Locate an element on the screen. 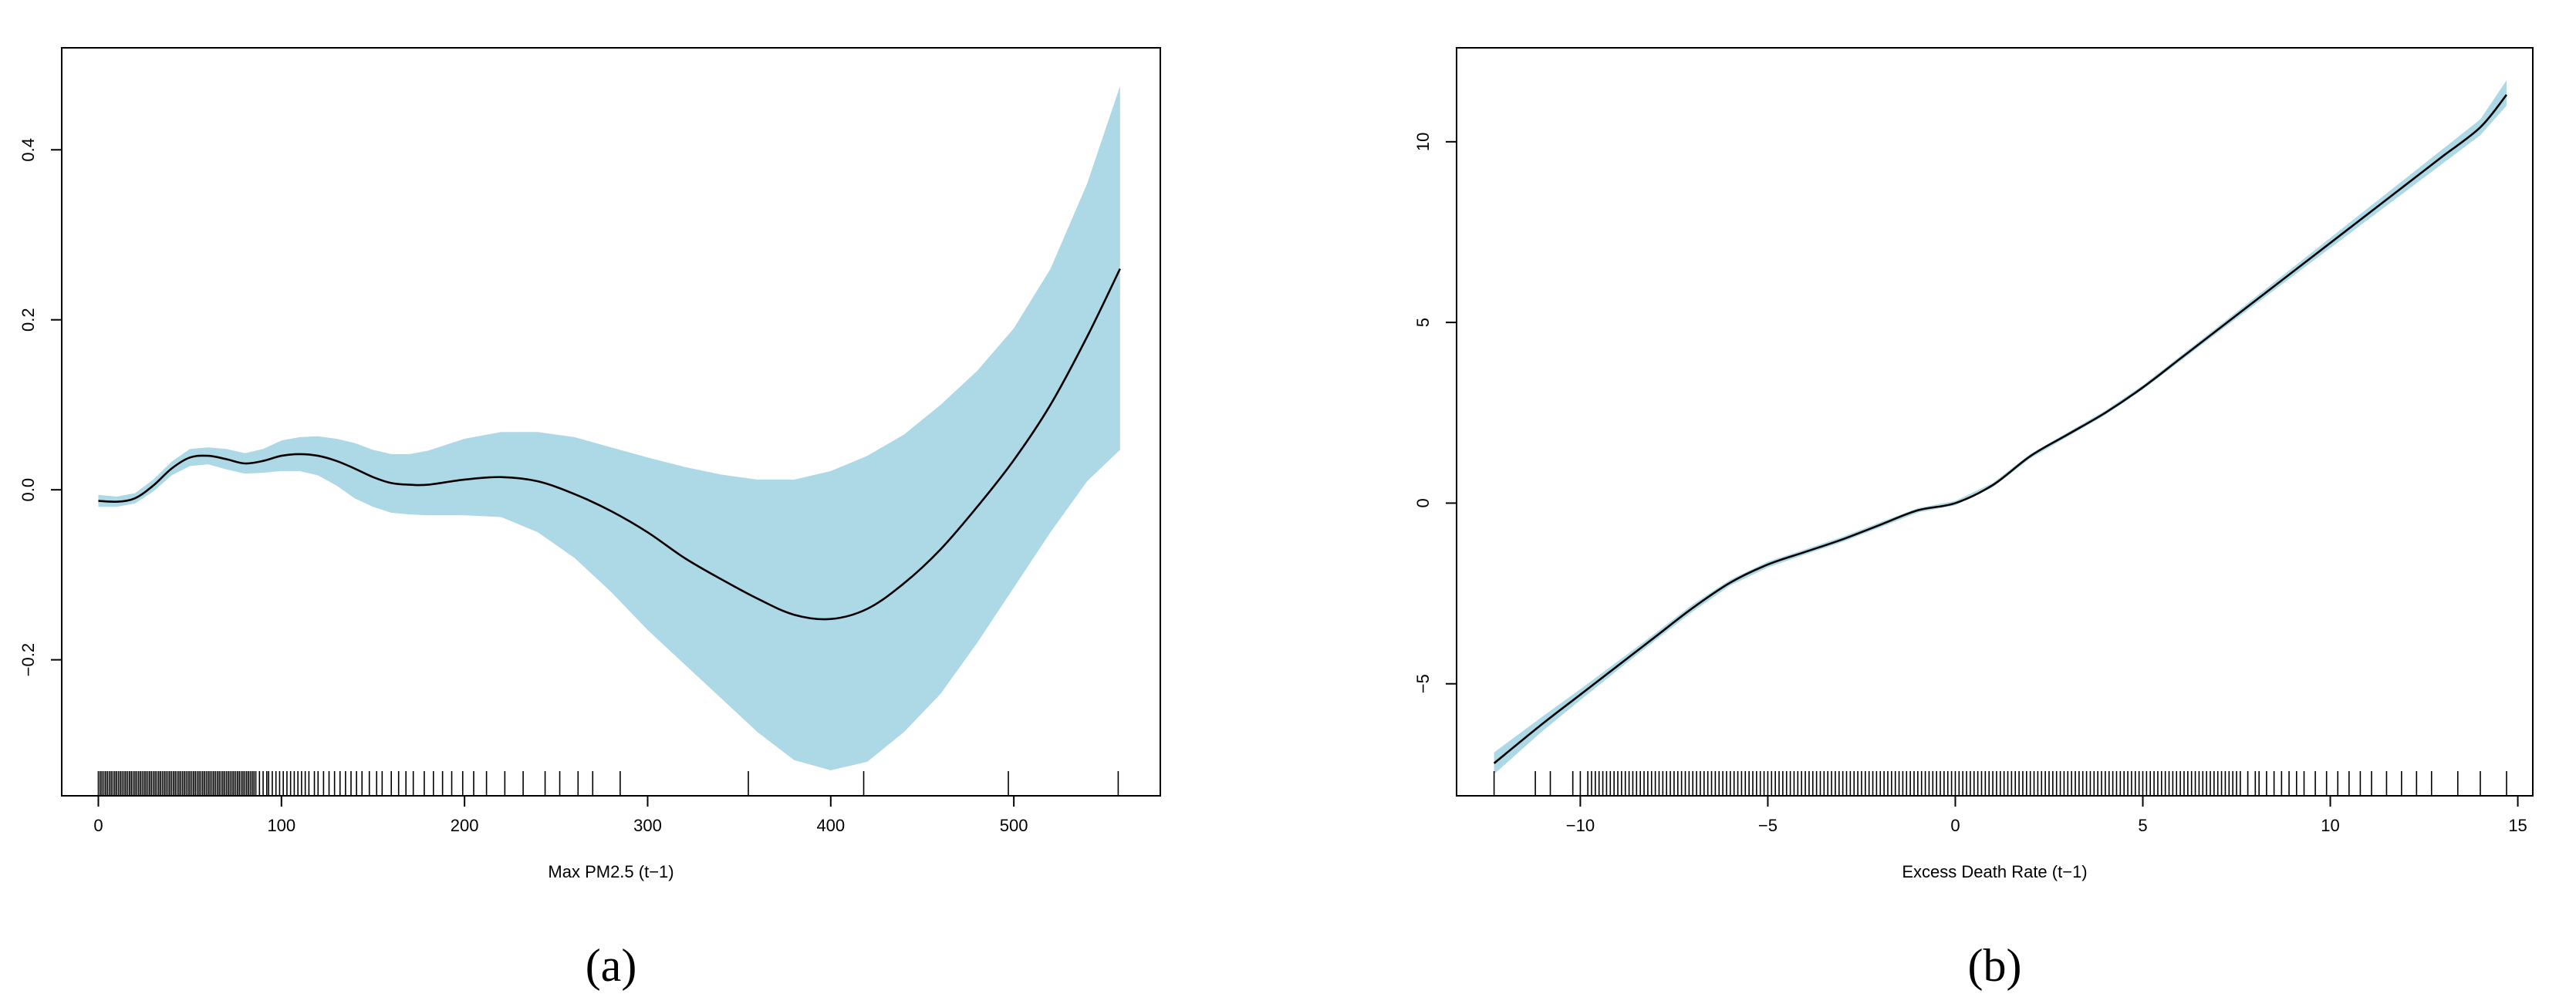 This screenshot has height=1004, width=2576. y-tick-label: 0.4 is located at coordinates (28, 150).